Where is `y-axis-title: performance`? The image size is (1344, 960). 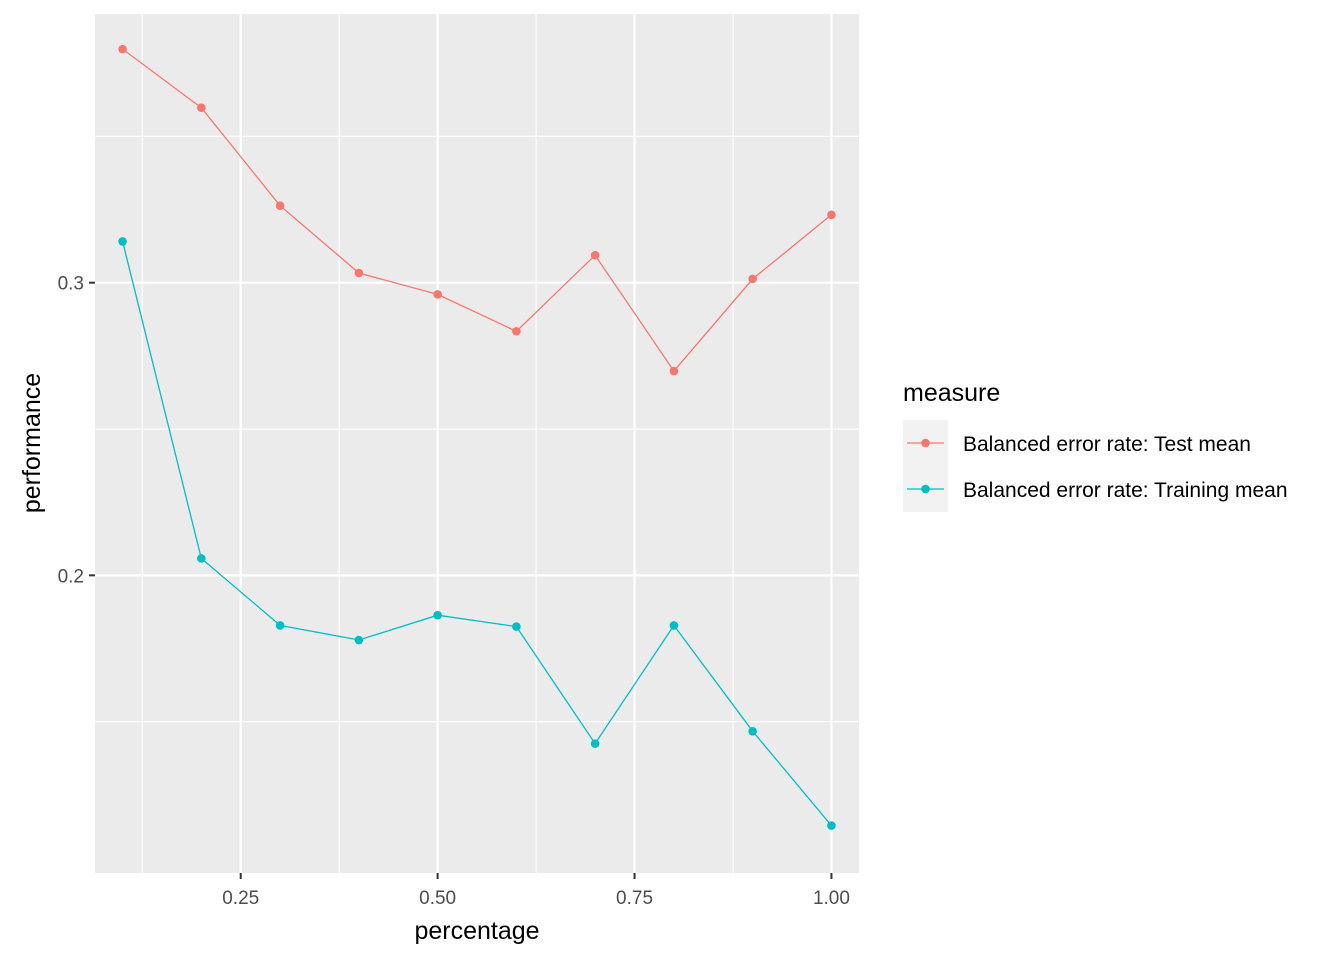
y-axis-title: performance is located at coordinates (32, 443).